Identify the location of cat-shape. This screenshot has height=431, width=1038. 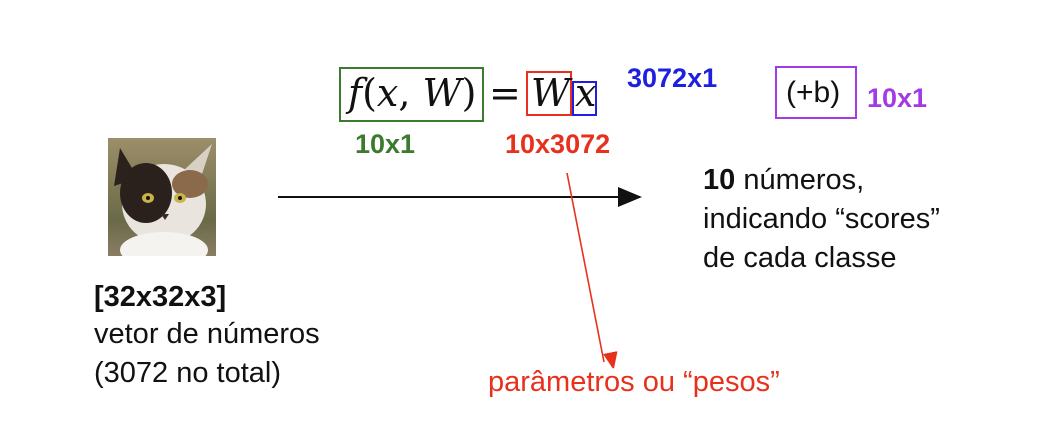
(163, 200).